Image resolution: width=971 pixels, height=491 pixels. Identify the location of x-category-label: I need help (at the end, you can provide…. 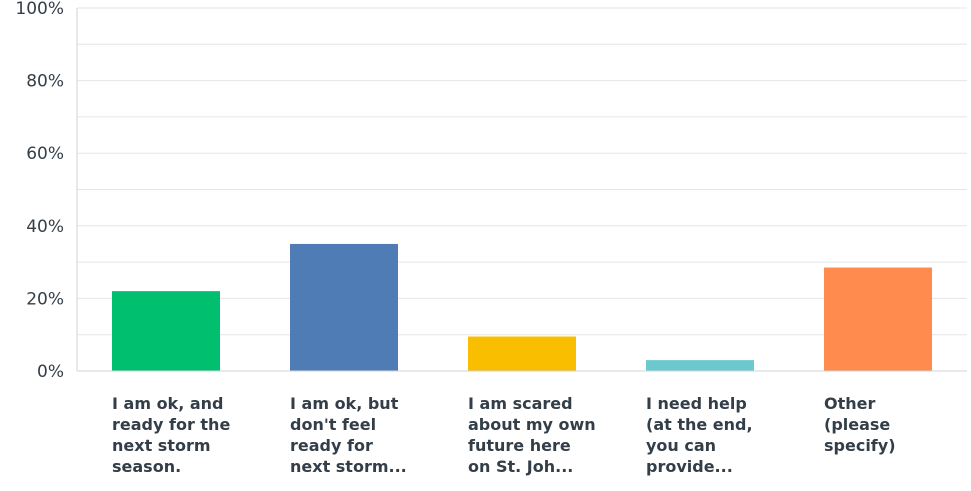
(699, 435).